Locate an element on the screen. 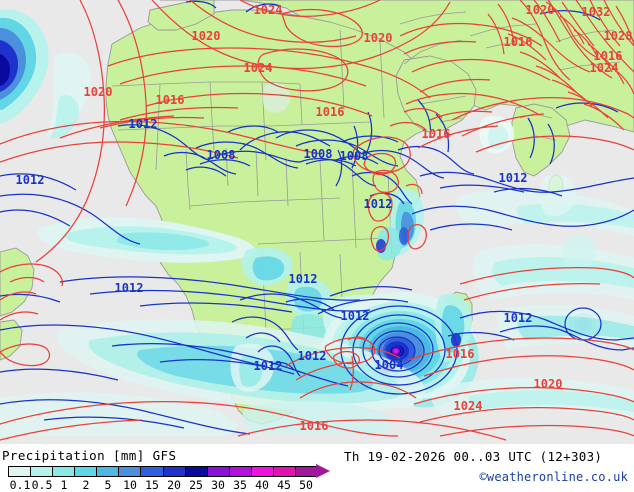 The width and height of the screenshot is (634, 492). isobar-label-1008-15: 1008 is located at coordinates (221, 155).